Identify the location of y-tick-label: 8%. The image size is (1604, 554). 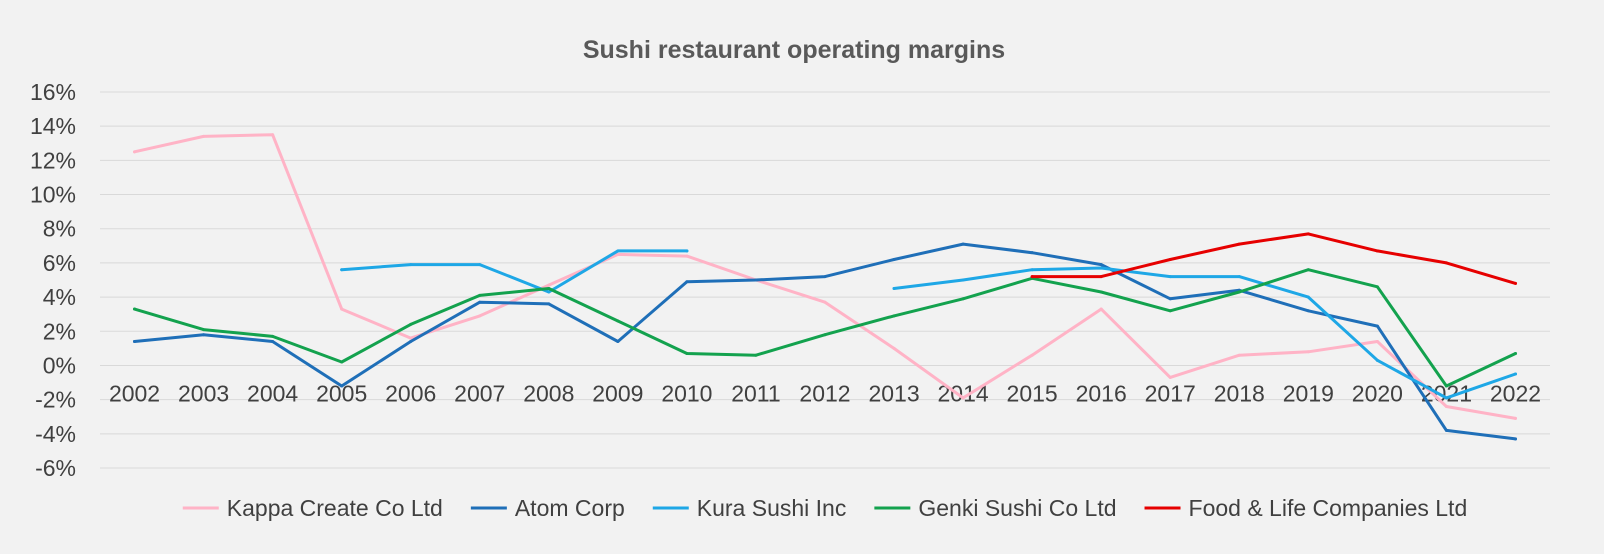
(59, 229).